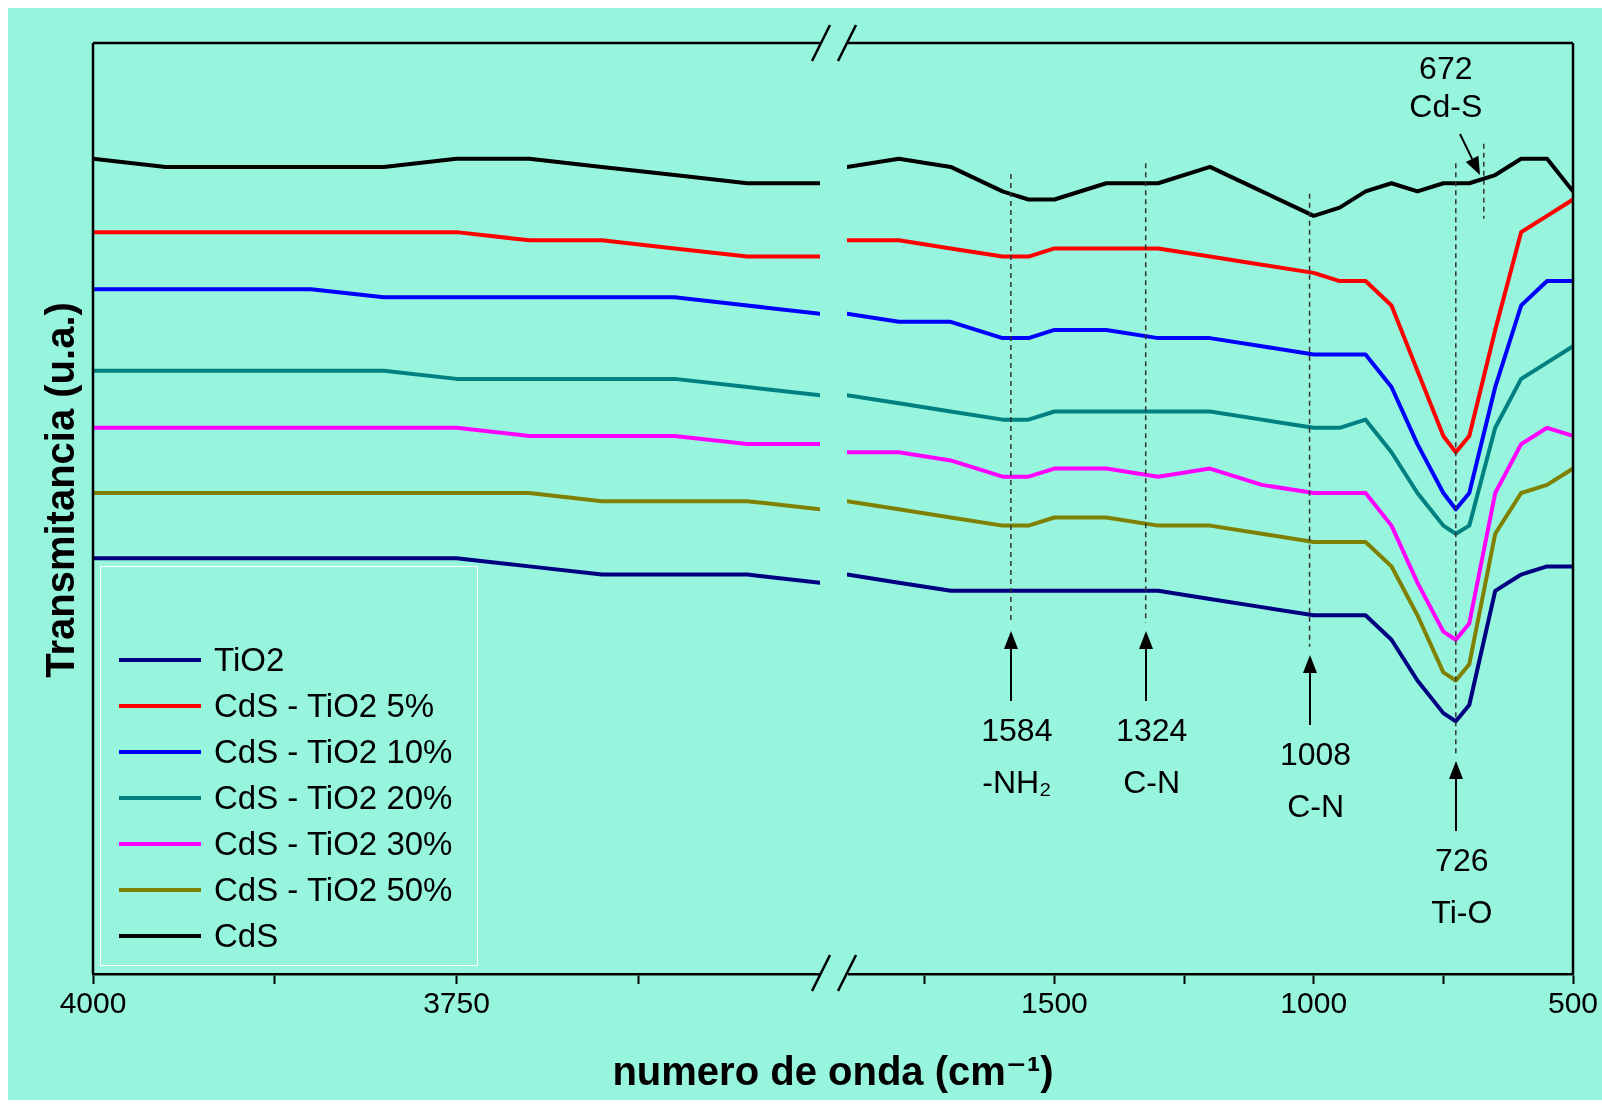 This screenshot has width=1602, height=1108. What do you see at coordinates (333, 890) in the screenshot?
I see `legend-label: CdS - TiO2 50%` at bounding box center [333, 890].